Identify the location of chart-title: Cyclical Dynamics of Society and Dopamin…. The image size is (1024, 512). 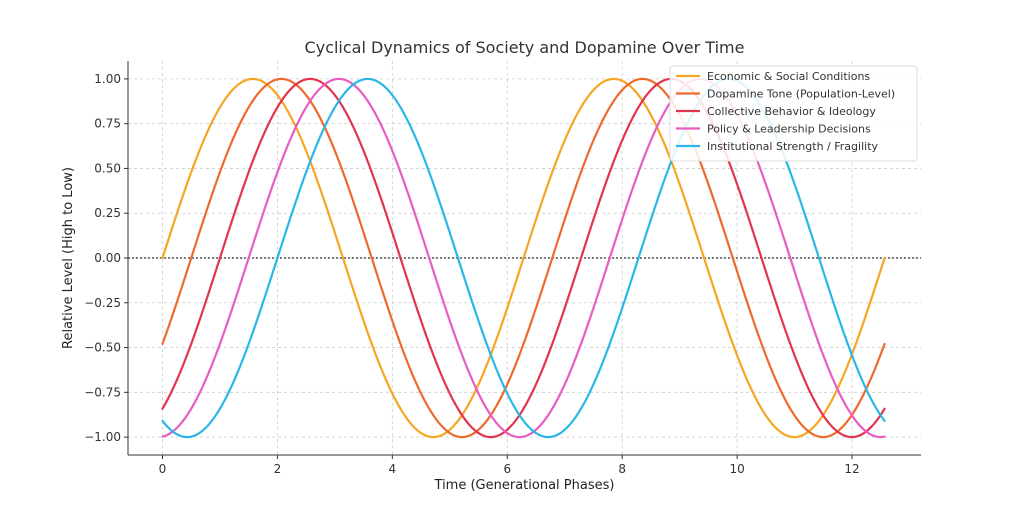
(525, 47).